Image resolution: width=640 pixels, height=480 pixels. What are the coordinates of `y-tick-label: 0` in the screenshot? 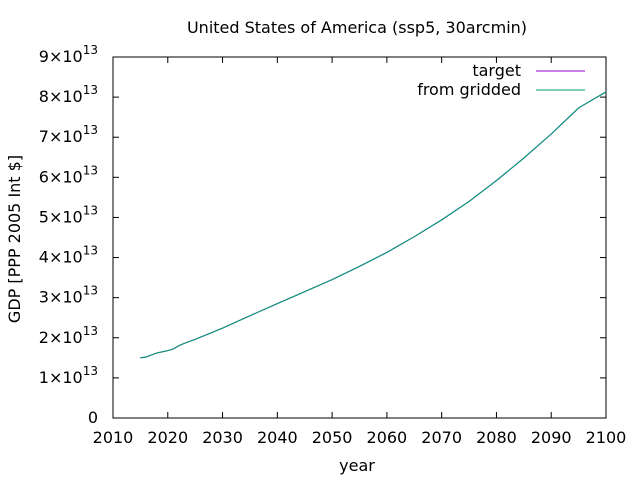 It's located at (93, 417).